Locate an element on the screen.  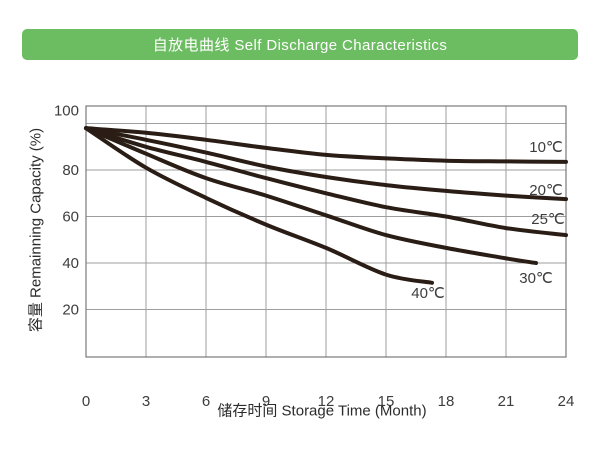
curve-label-40℃: 40℃ is located at coordinates (428, 293).